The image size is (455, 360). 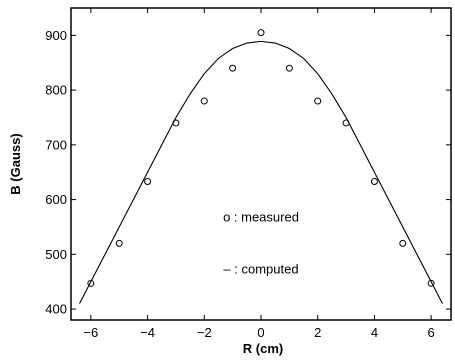 I want to click on x-tick-label: 2, so click(x=317, y=332).